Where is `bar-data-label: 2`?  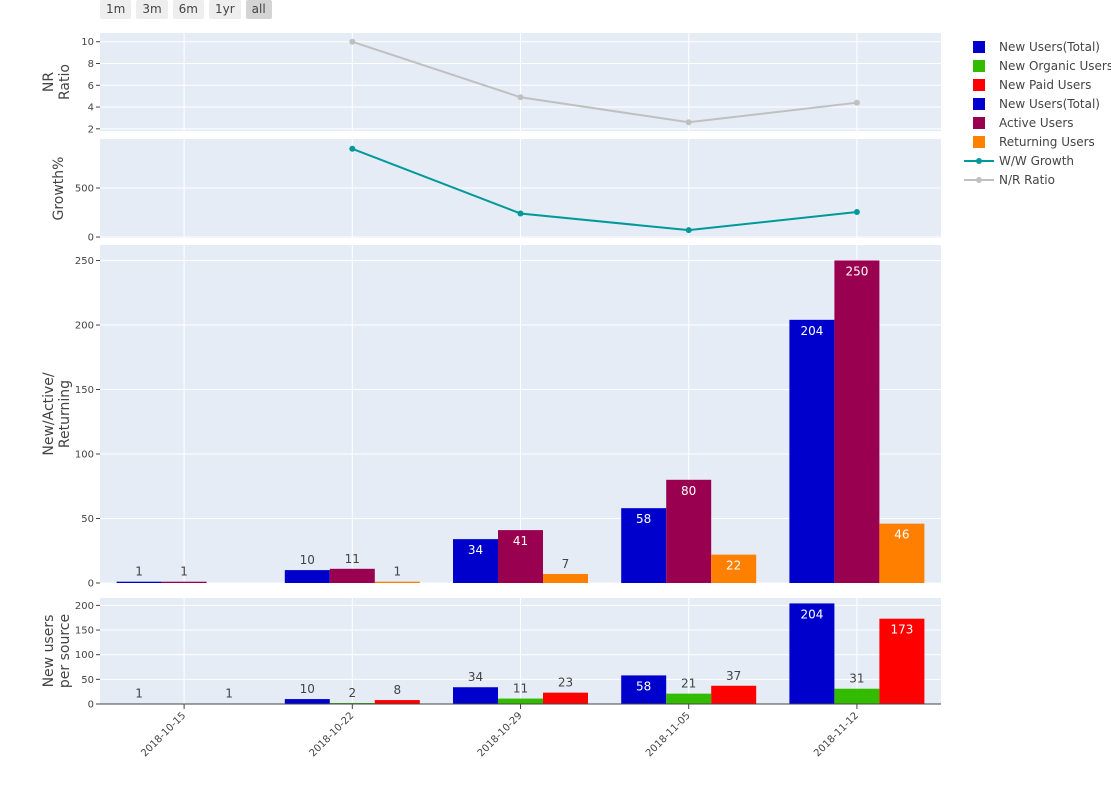 bar-data-label: 2 is located at coordinates (352, 693).